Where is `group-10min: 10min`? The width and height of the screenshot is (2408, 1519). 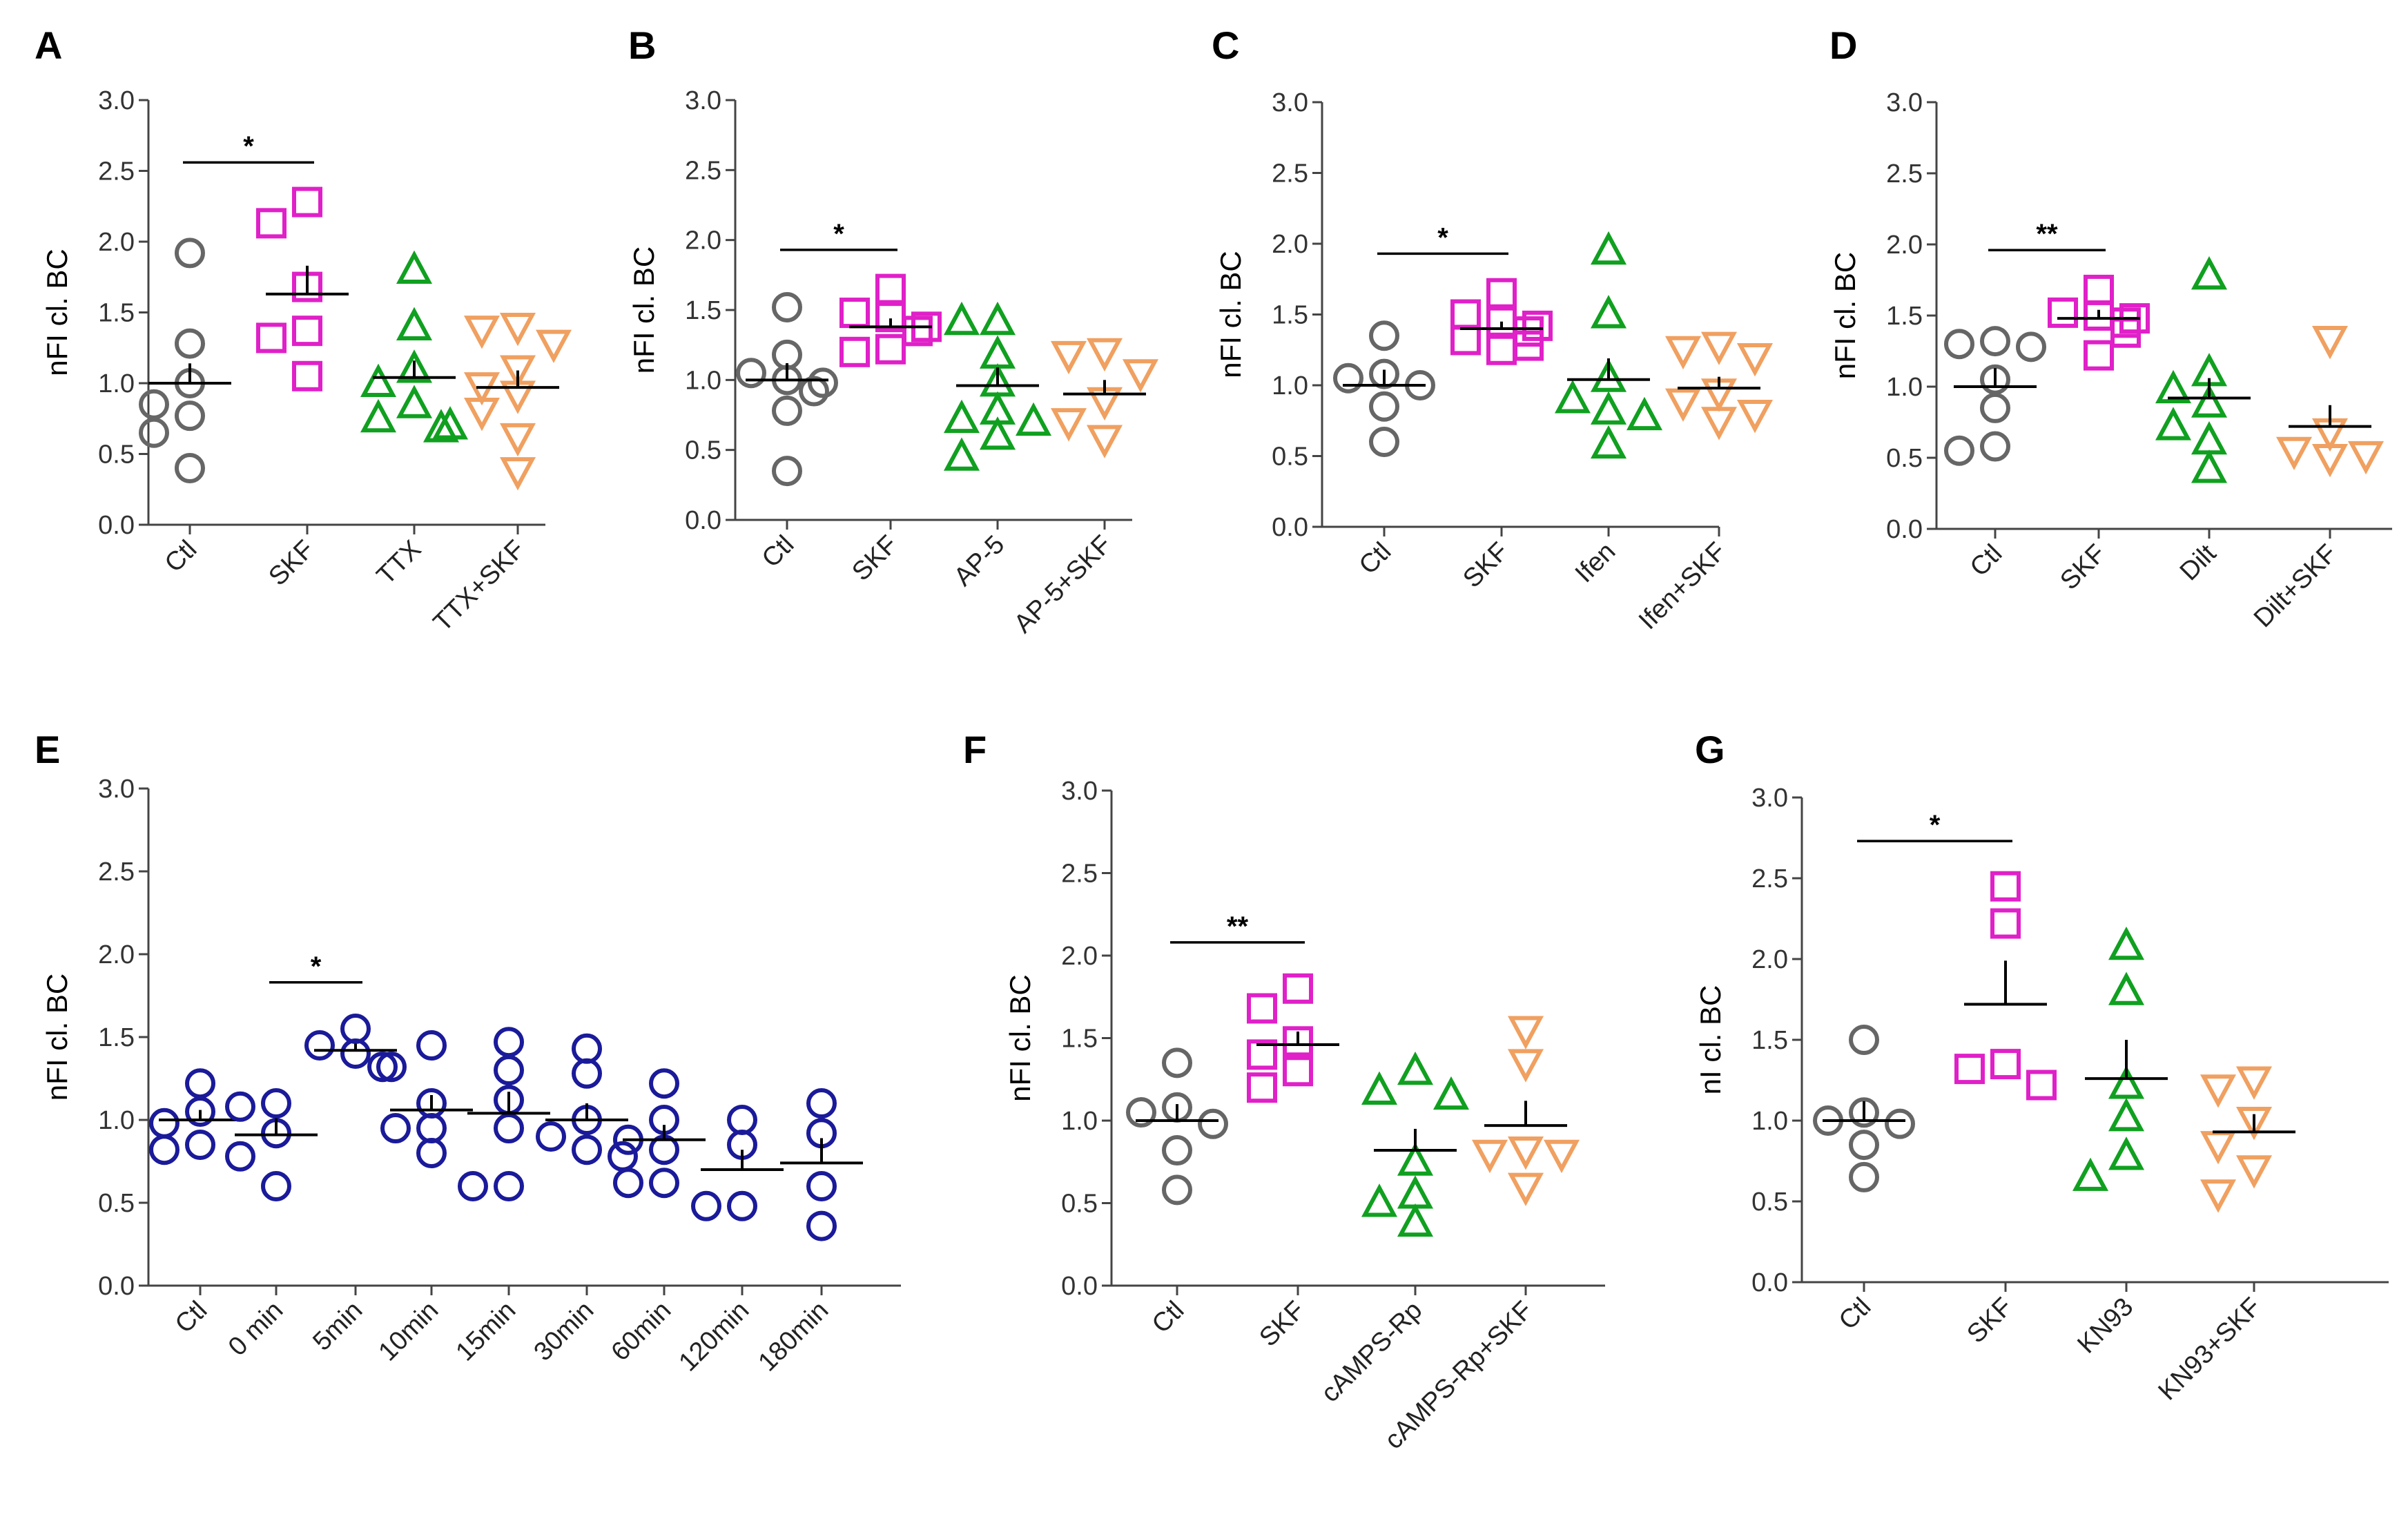 group-10min: 10min is located at coordinates (423, 1198).